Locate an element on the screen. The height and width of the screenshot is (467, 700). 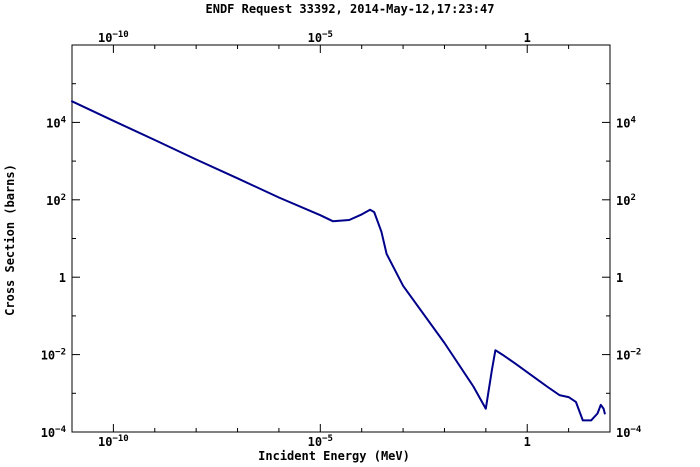
y-tick-label-right: 10−4 is located at coordinates (629, 432).